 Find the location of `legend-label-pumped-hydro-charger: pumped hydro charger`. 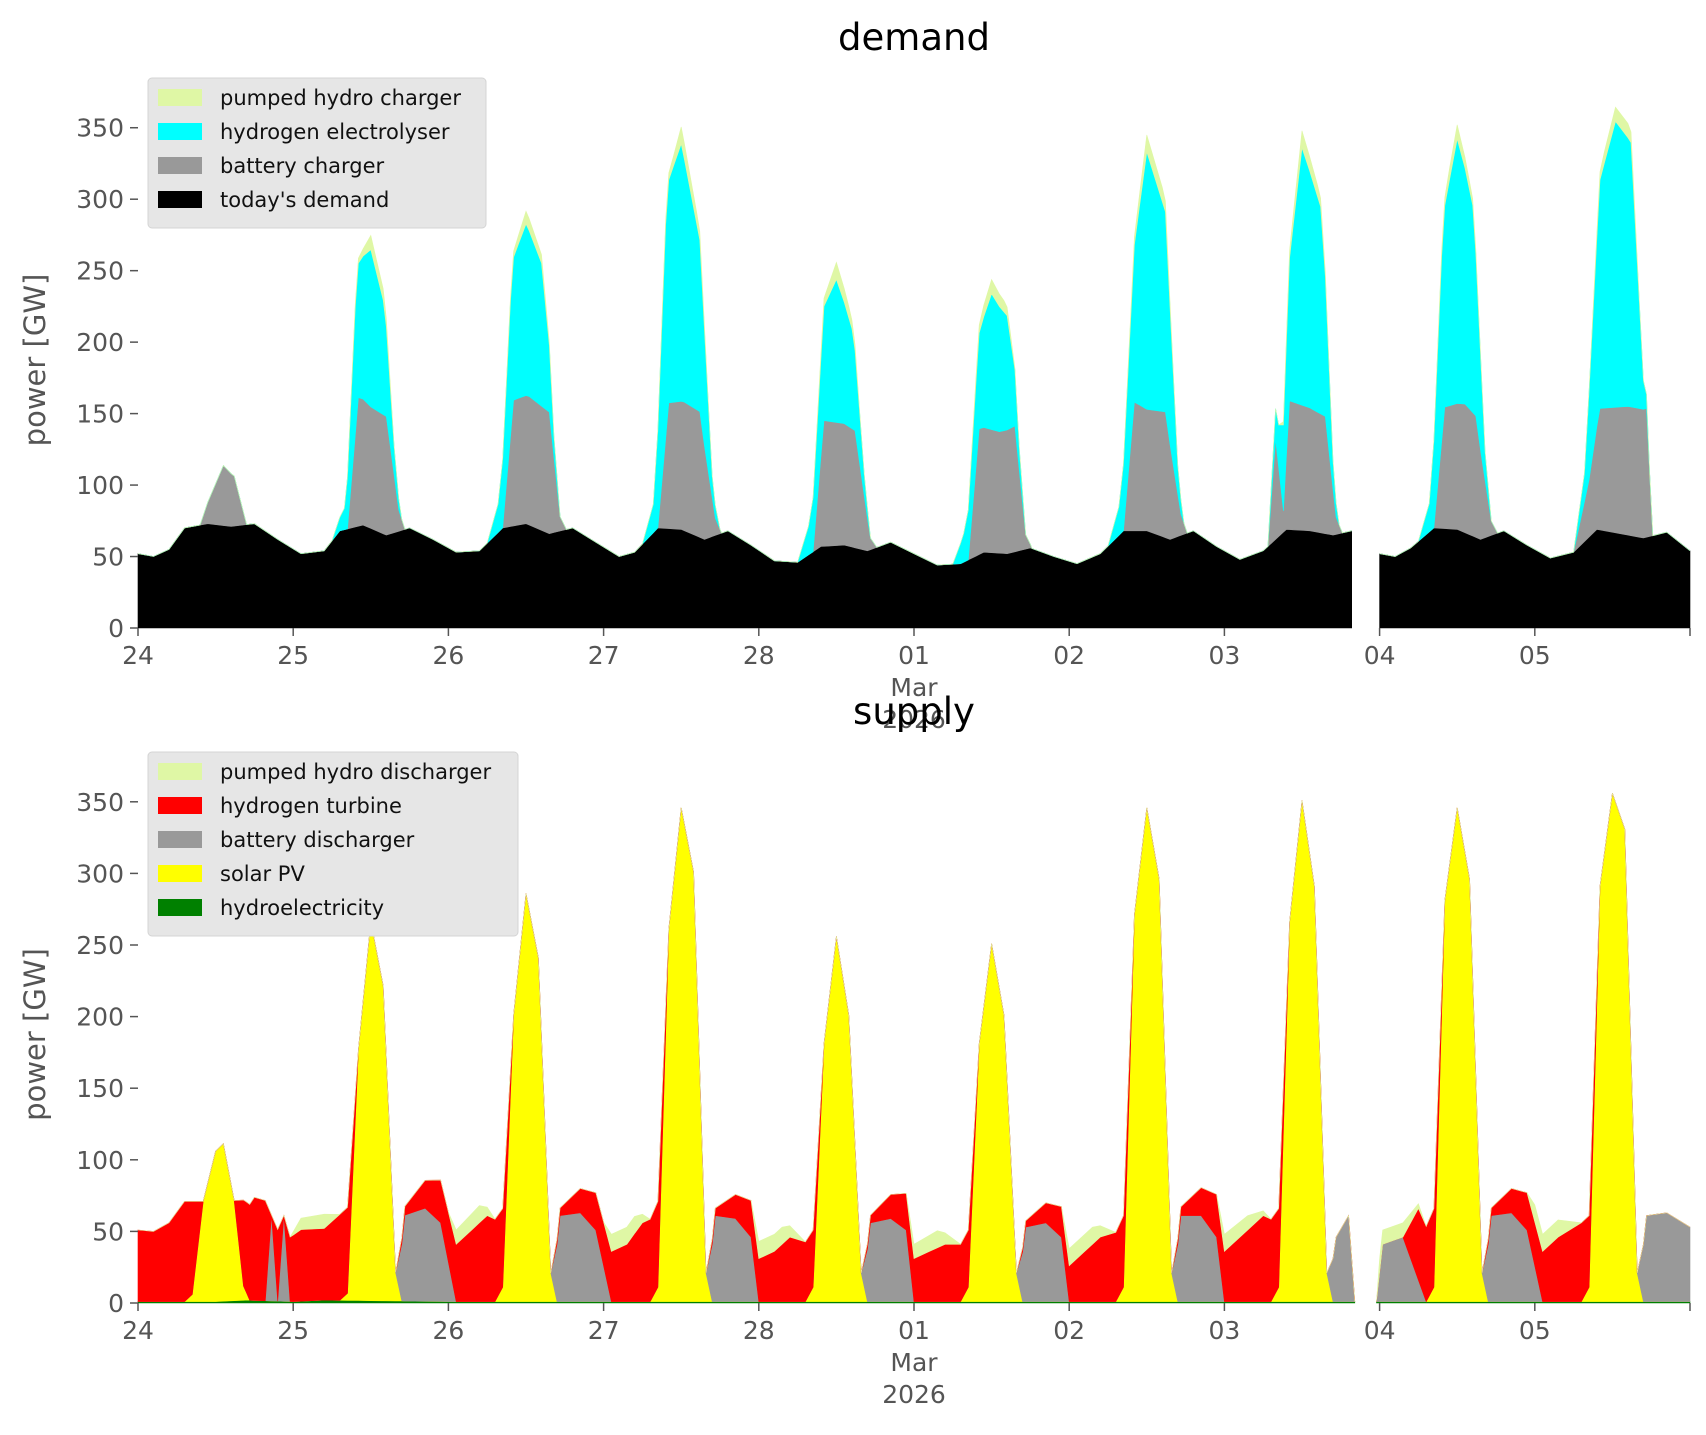

legend-label-pumped-hydro-charger: pumped hydro charger is located at coordinates (340, 98).